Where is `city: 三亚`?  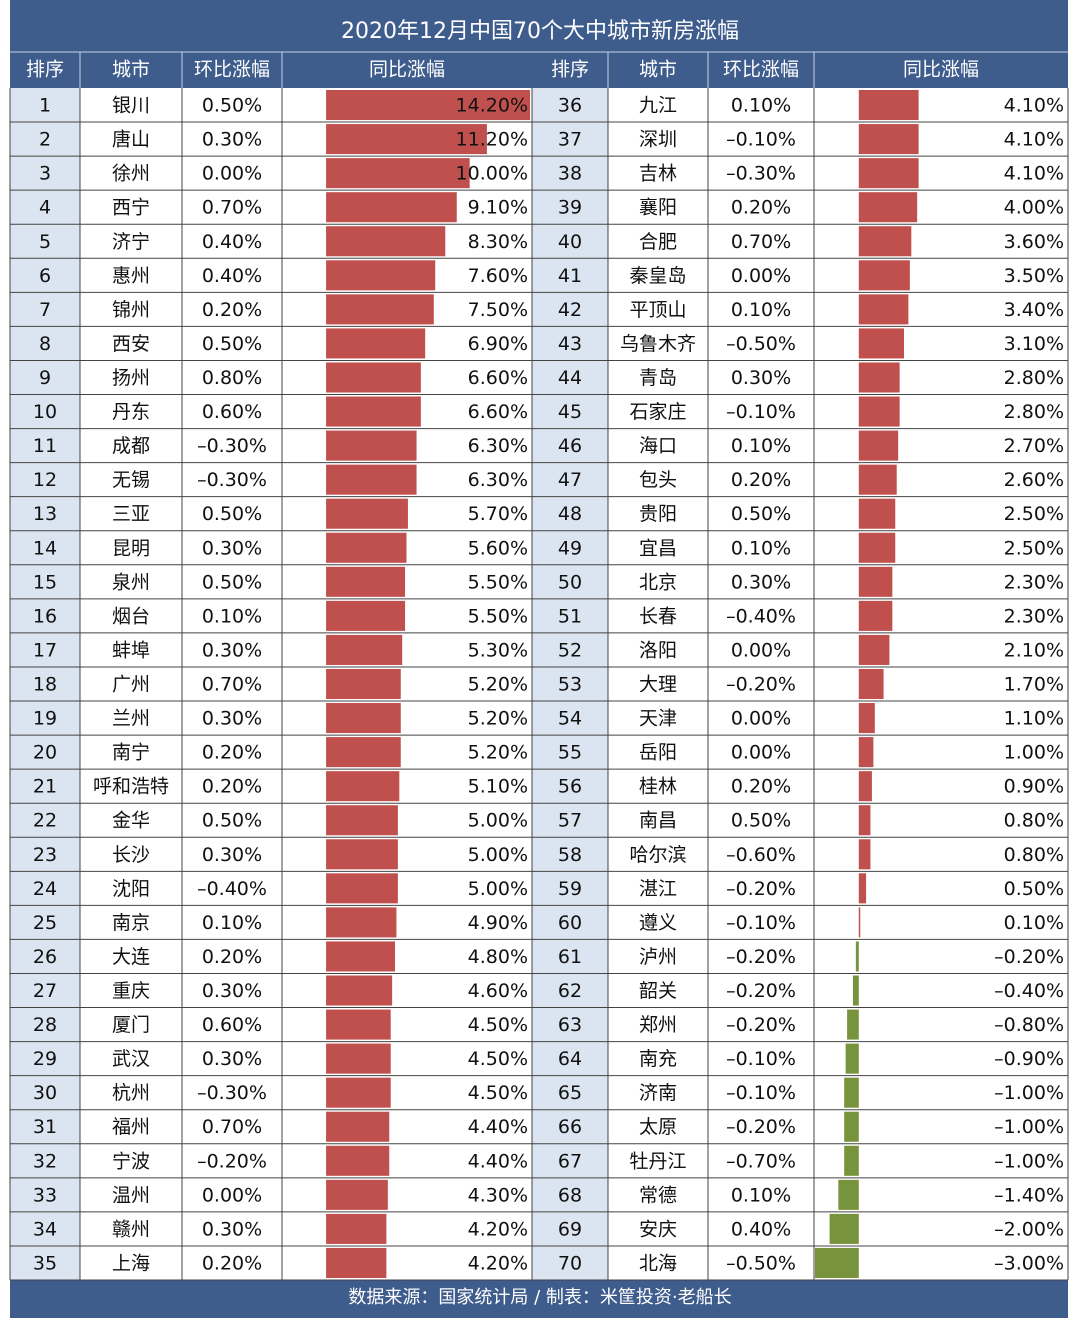
city: 三亚 is located at coordinates (131, 514).